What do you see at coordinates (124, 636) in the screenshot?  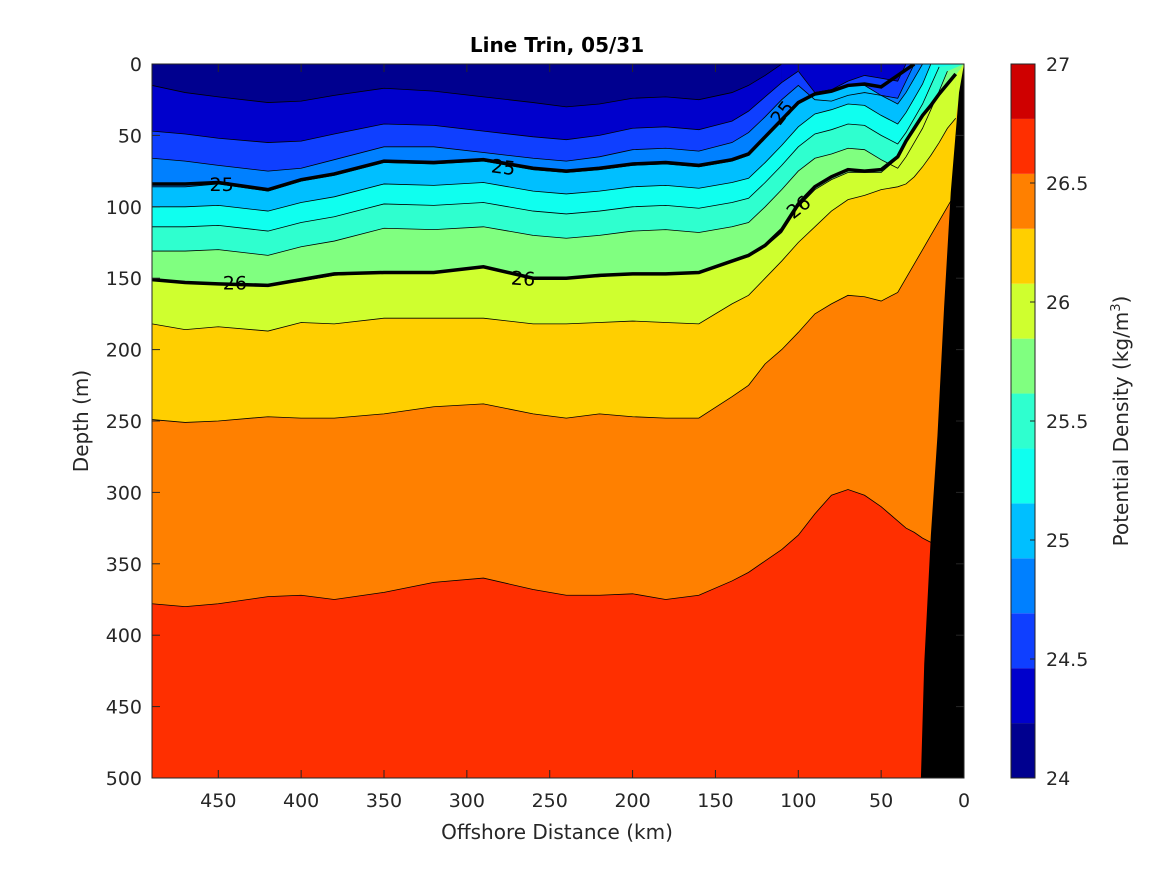 I see `y-tick-label: 400` at bounding box center [124, 636].